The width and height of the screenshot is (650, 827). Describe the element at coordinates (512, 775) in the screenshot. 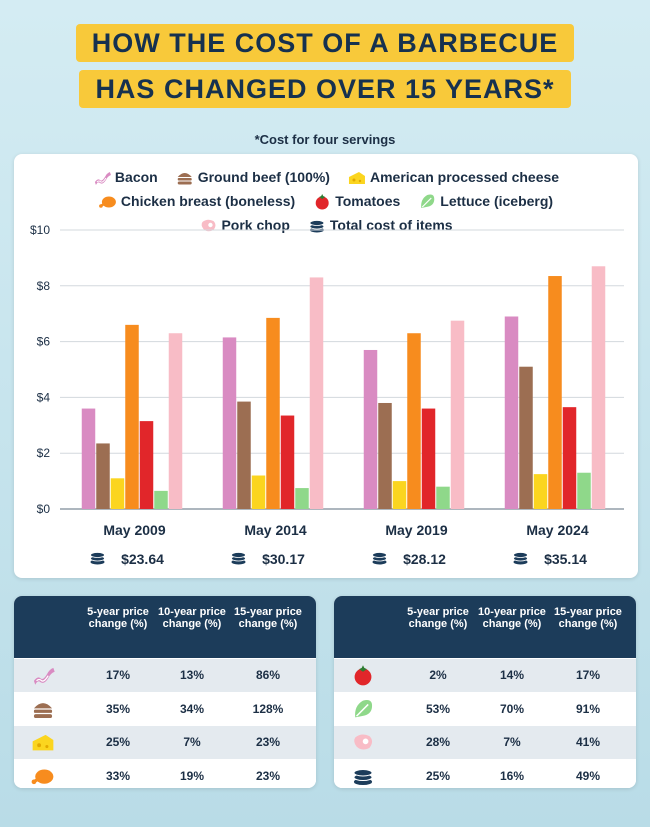

I see `table-cell: 16%` at that location.